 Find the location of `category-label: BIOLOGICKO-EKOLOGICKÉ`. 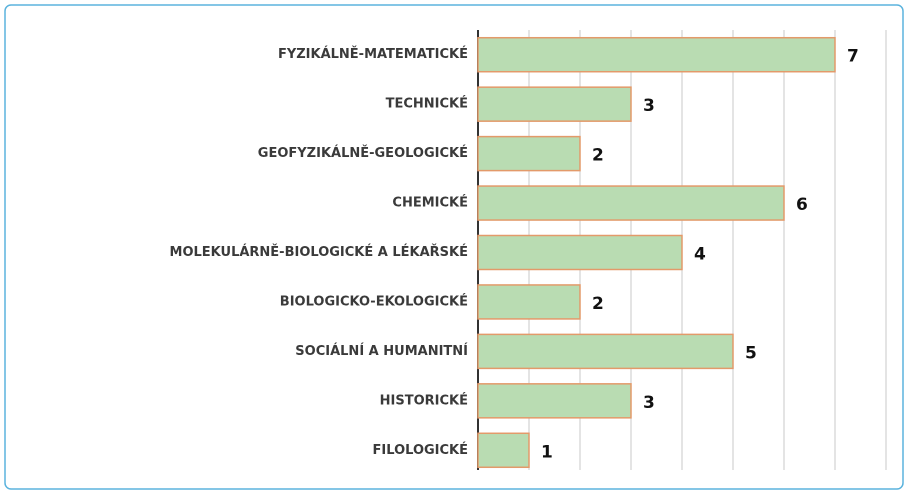

category-label: BIOLOGICKO-EKOLOGICKÉ is located at coordinates (374, 301).